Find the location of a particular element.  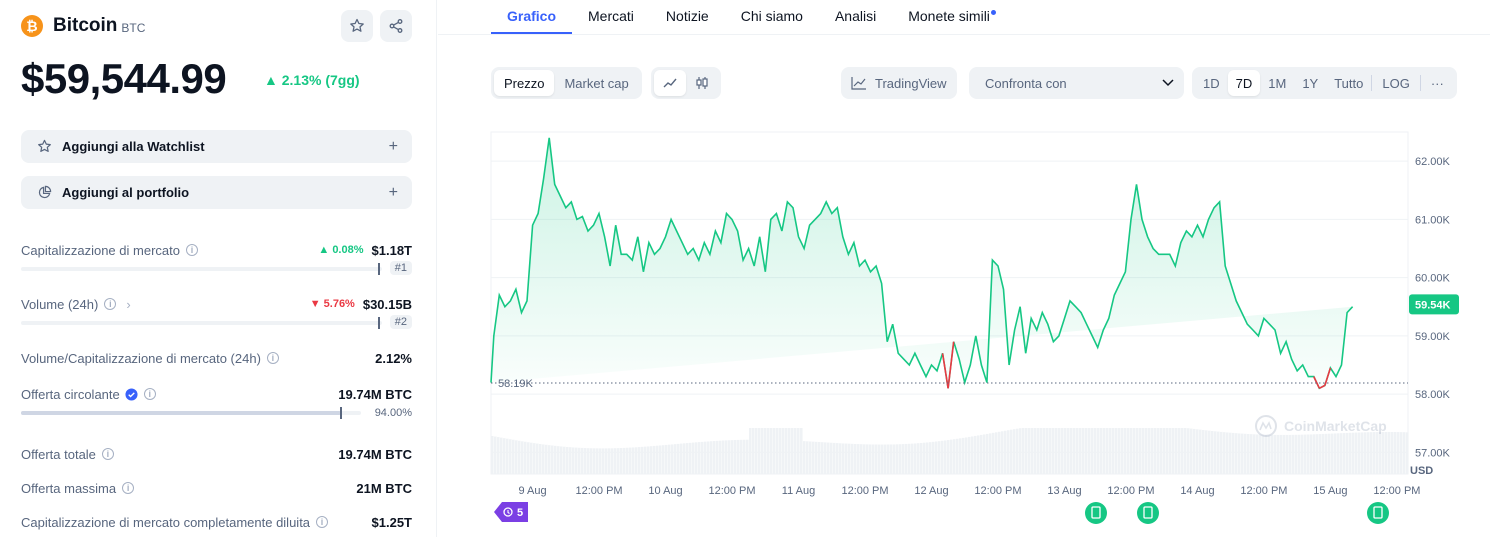

watchlist-star-button is located at coordinates (357, 26).